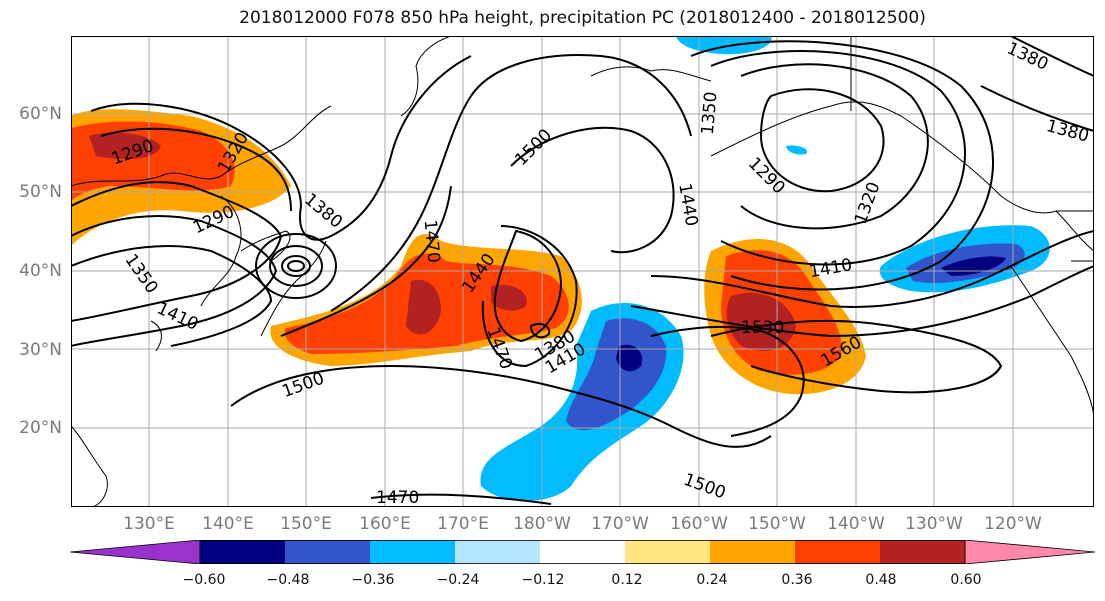  I want to click on lon-label-150e: 150°E, so click(306, 524).